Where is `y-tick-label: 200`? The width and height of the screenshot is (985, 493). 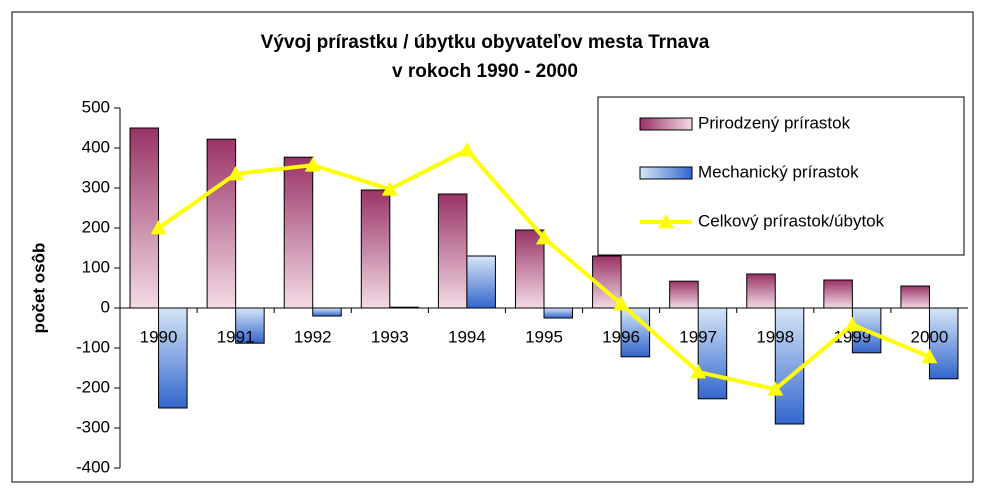 y-tick-label: 200 is located at coordinates (96, 226).